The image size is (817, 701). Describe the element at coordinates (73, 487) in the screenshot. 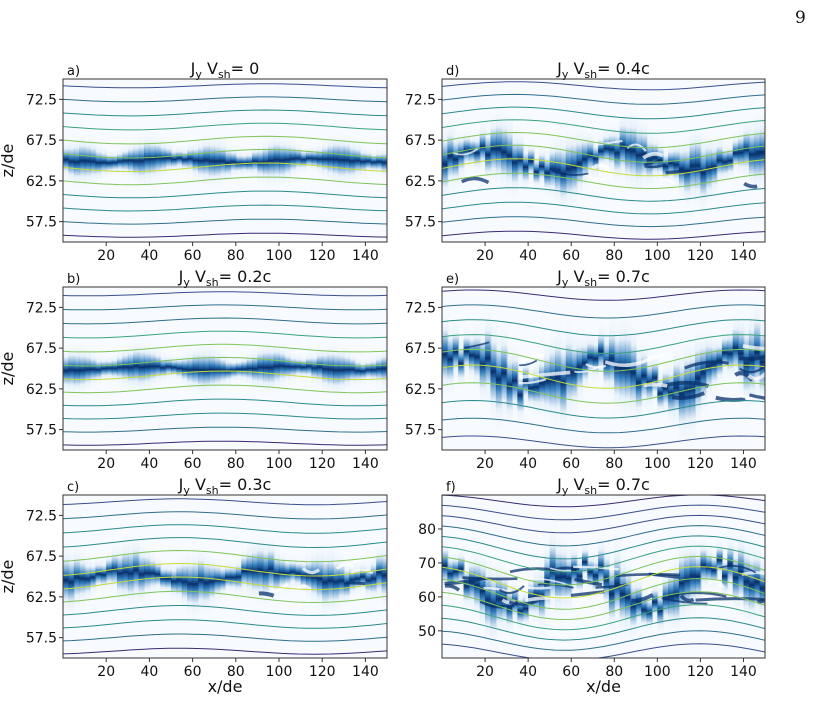

I see `panel-label: c)` at that location.